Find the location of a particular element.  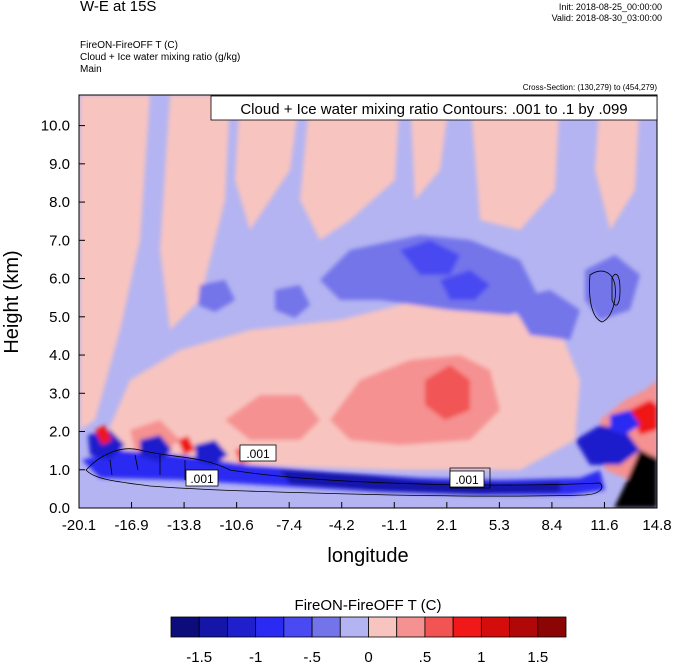

x-tick-label: -10.6 is located at coordinates (237, 525).